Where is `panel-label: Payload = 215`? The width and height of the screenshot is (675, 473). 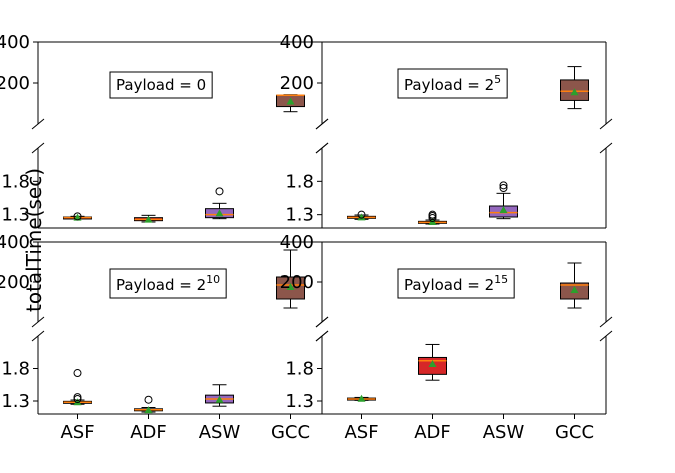
panel-label: Payload = 215 is located at coordinates (456, 283).